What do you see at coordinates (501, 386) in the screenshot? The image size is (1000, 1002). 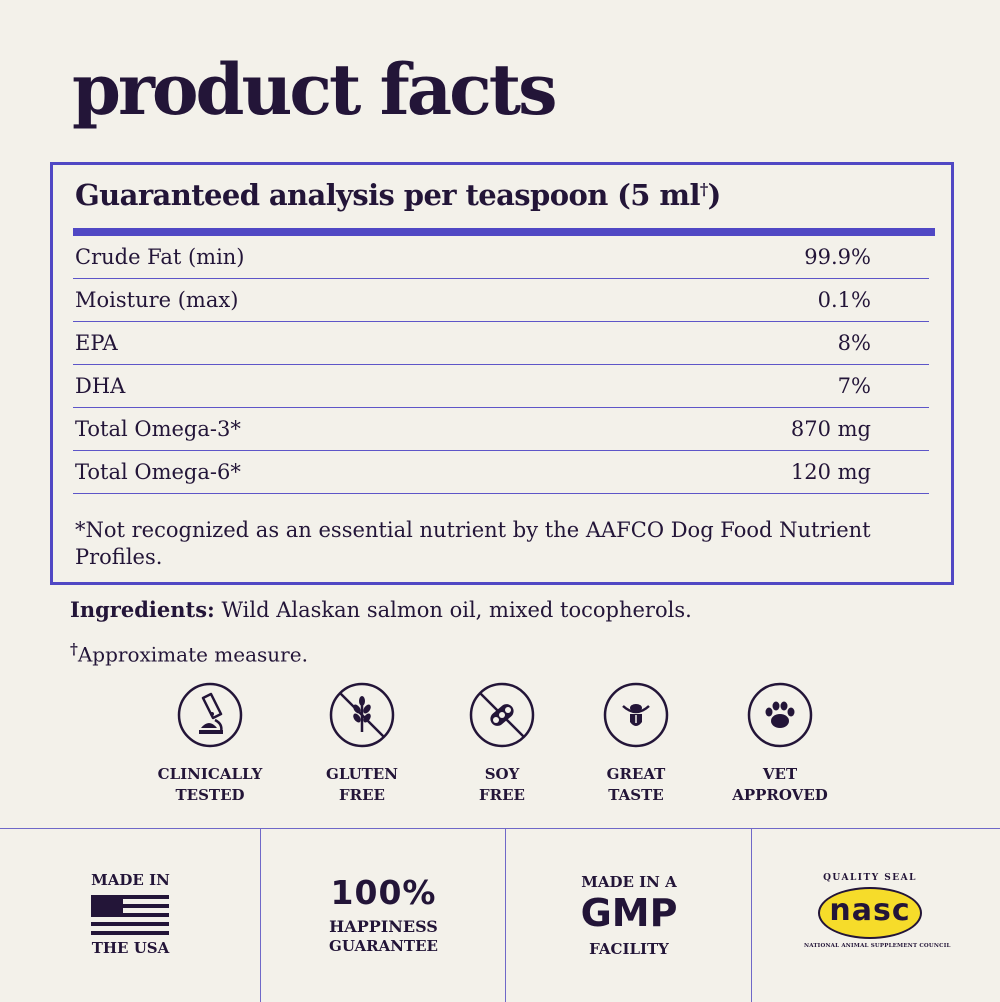 I see `analysis-row: DHA 7%` at bounding box center [501, 386].